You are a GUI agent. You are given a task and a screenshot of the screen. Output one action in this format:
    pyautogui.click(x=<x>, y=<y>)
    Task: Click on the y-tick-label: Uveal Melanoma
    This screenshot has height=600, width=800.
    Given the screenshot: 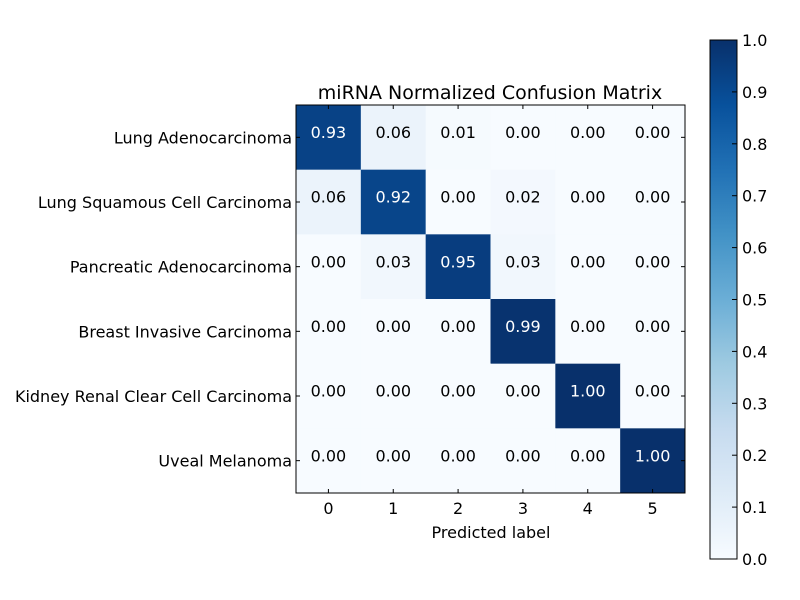 What is the action you would take?
    pyautogui.click(x=225, y=461)
    